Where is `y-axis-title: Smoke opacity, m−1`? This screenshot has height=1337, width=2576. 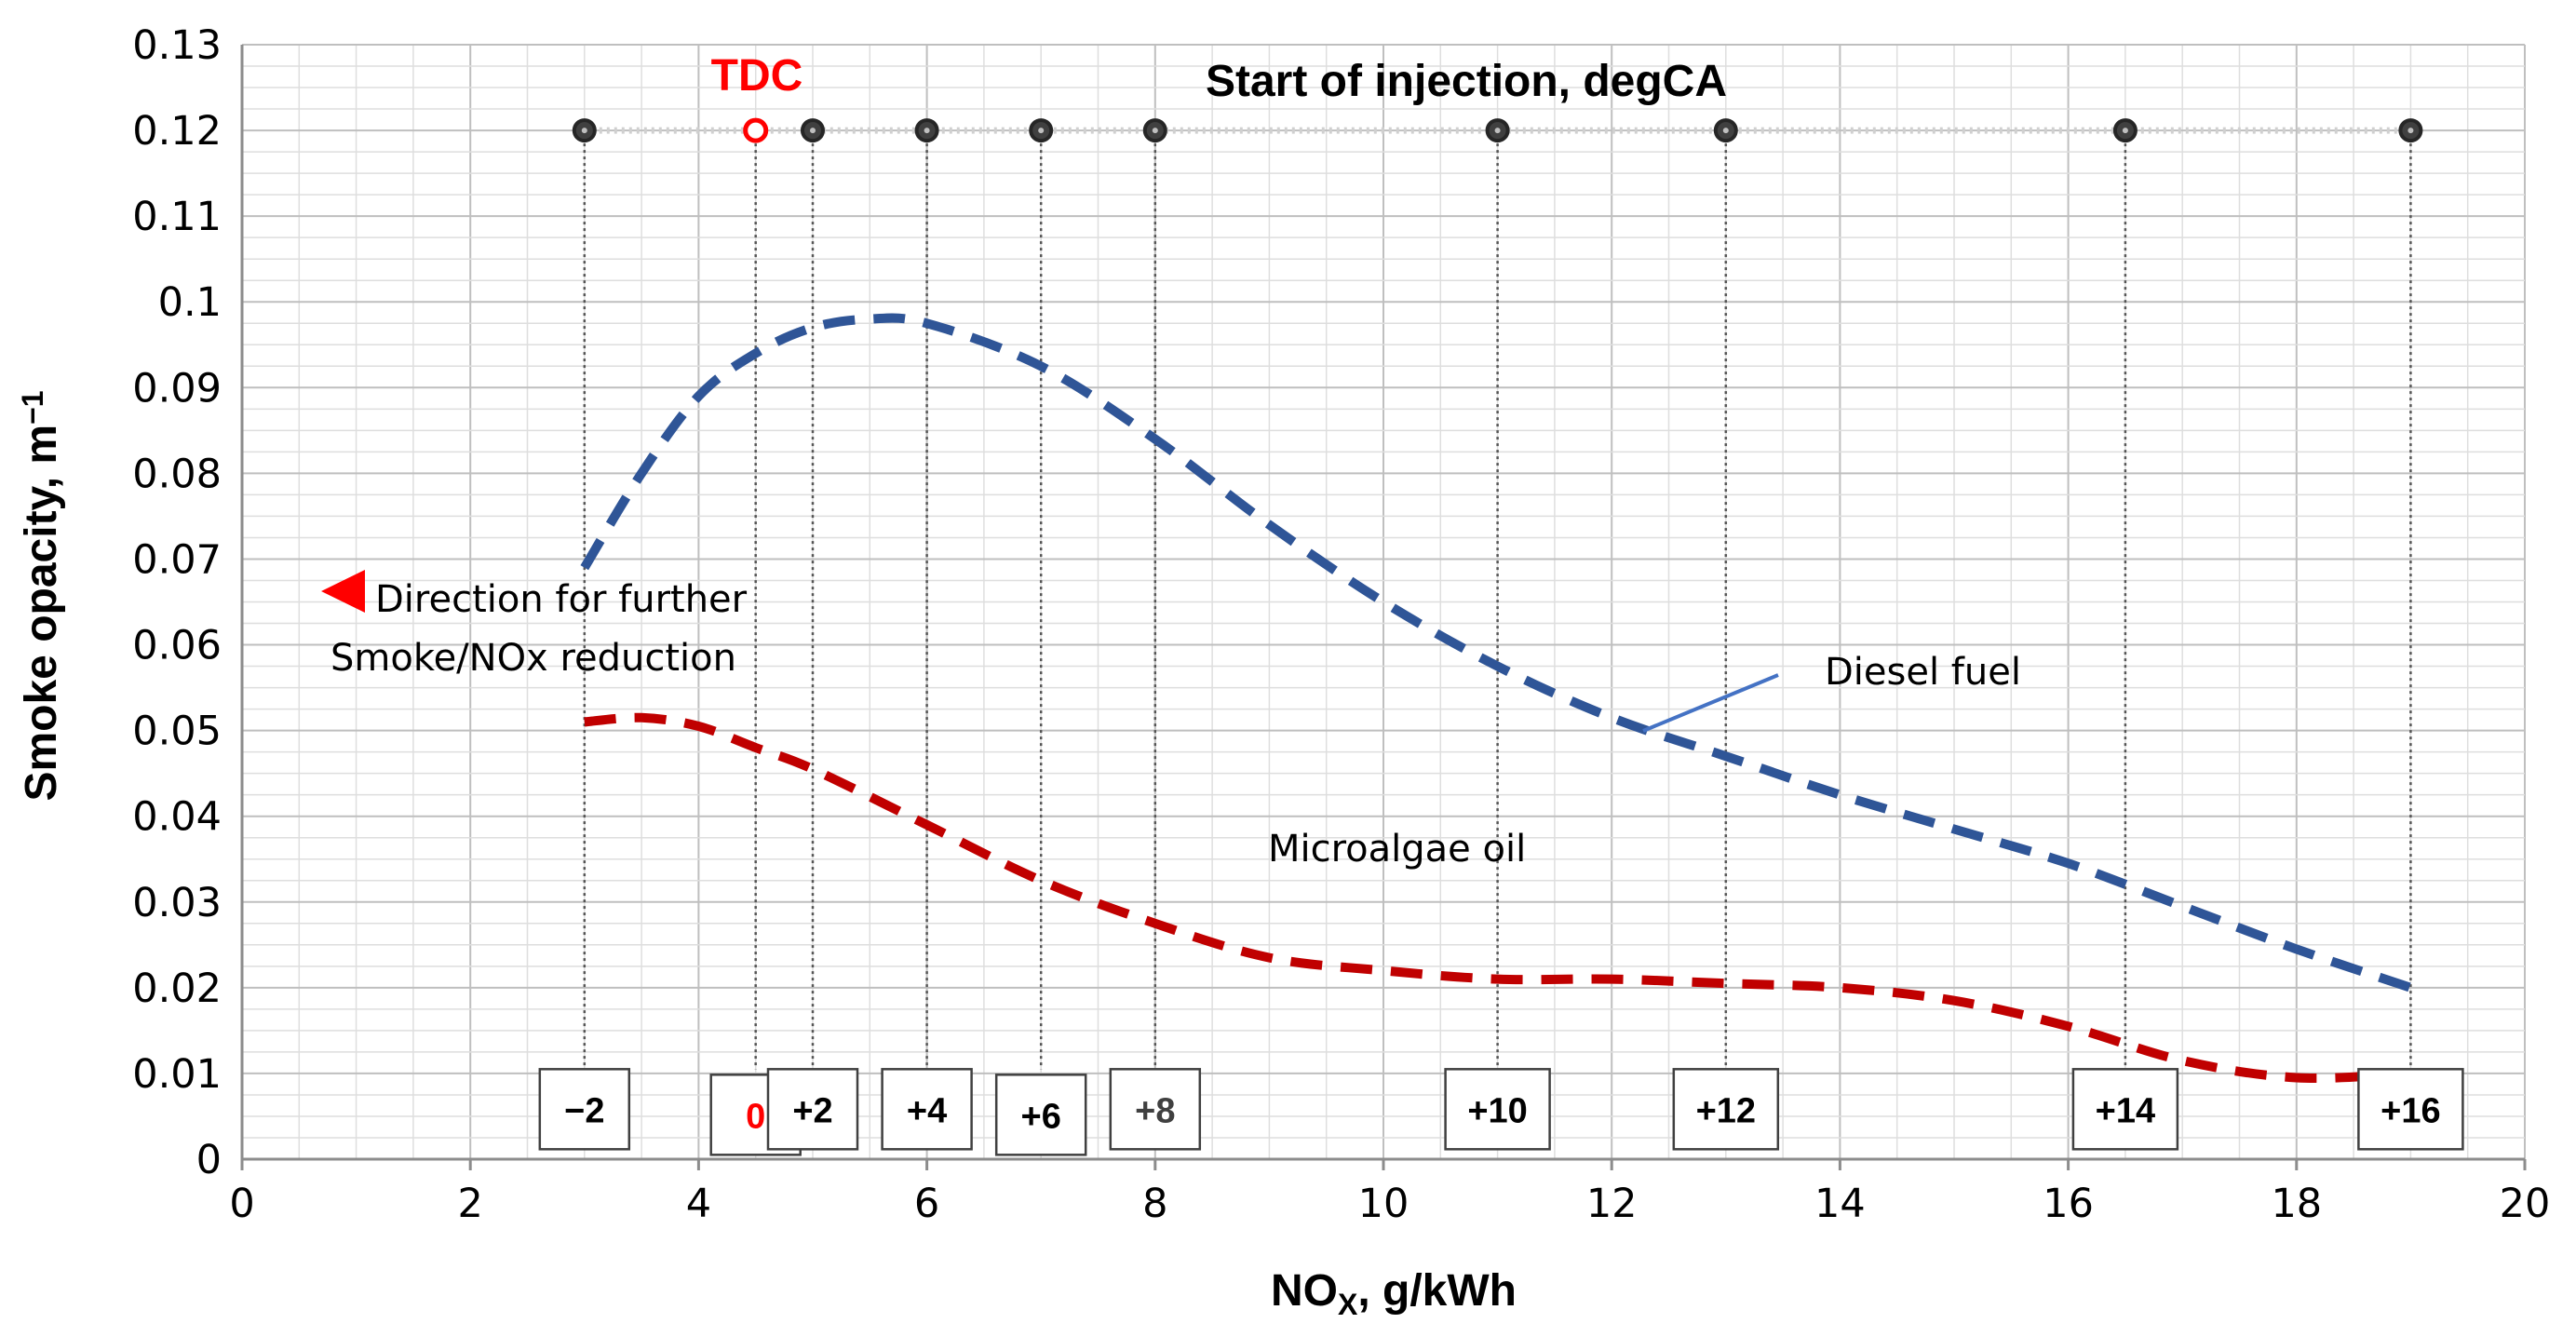 y-axis-title: Smoke opacity, m−1 is located at coordinates (41, 595).